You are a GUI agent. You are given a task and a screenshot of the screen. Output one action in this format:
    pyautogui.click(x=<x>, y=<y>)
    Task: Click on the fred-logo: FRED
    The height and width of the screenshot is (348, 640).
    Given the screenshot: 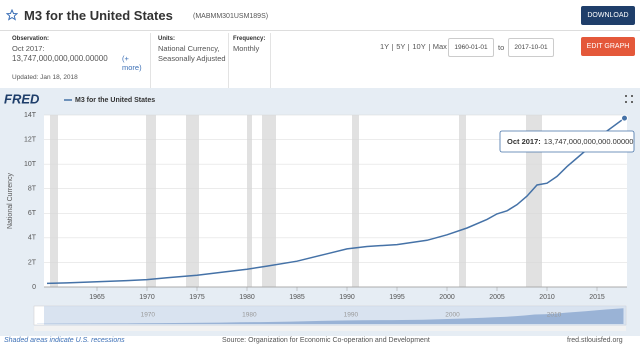 What is the action you would take?
    pyautogui.click(x=22, y=98)
    